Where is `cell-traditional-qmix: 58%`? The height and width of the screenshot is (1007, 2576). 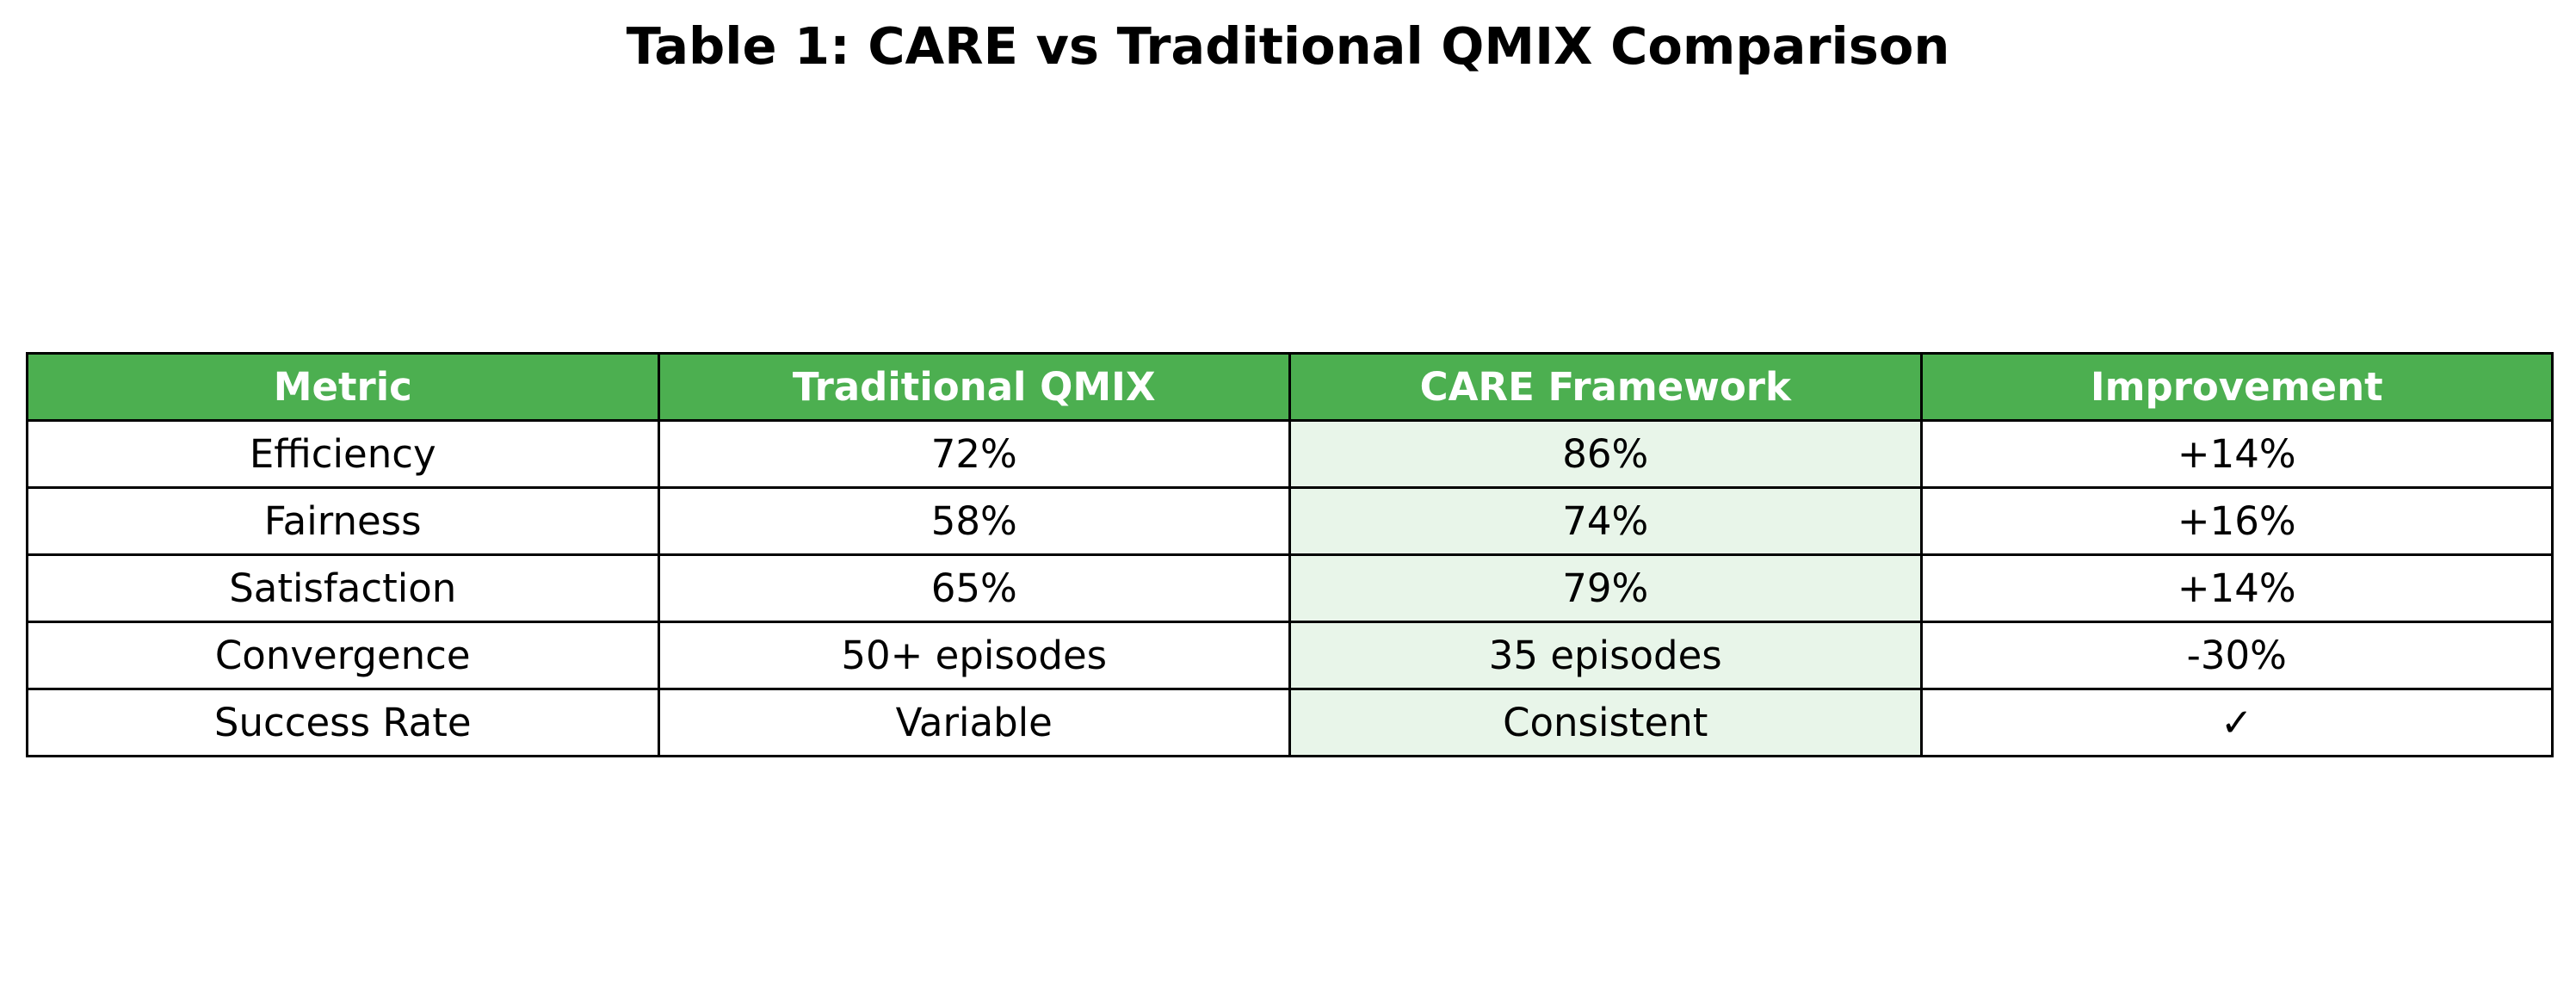
cell-traditional-qmix: 58% is located at coordinates (974, 521).